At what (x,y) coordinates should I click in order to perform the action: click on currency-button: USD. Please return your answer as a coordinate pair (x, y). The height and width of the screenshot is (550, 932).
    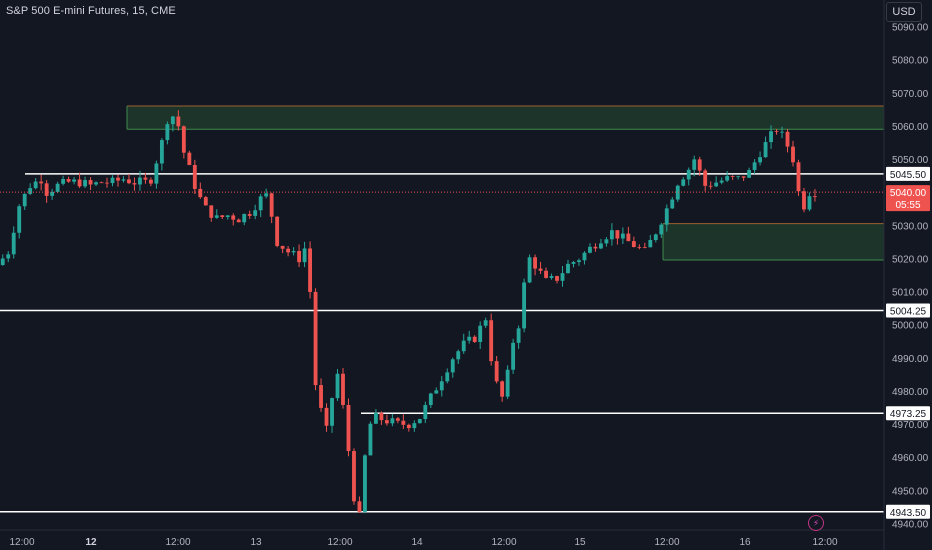
    Looking at the image, I should click on (904, 12).